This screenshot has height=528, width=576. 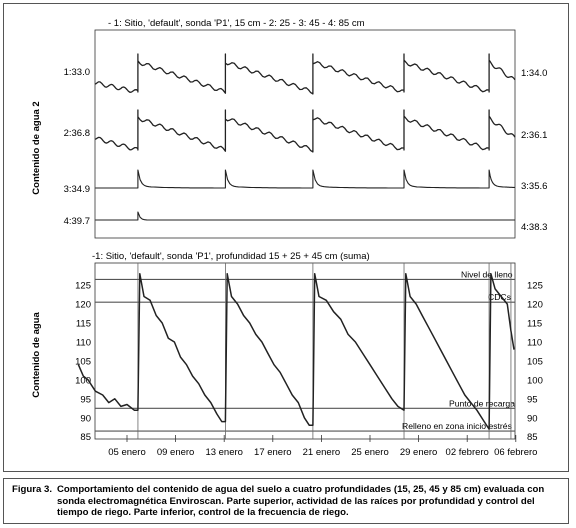 I want to click on series-4-right-label: 4:38.3, so click(x=534, y=227).